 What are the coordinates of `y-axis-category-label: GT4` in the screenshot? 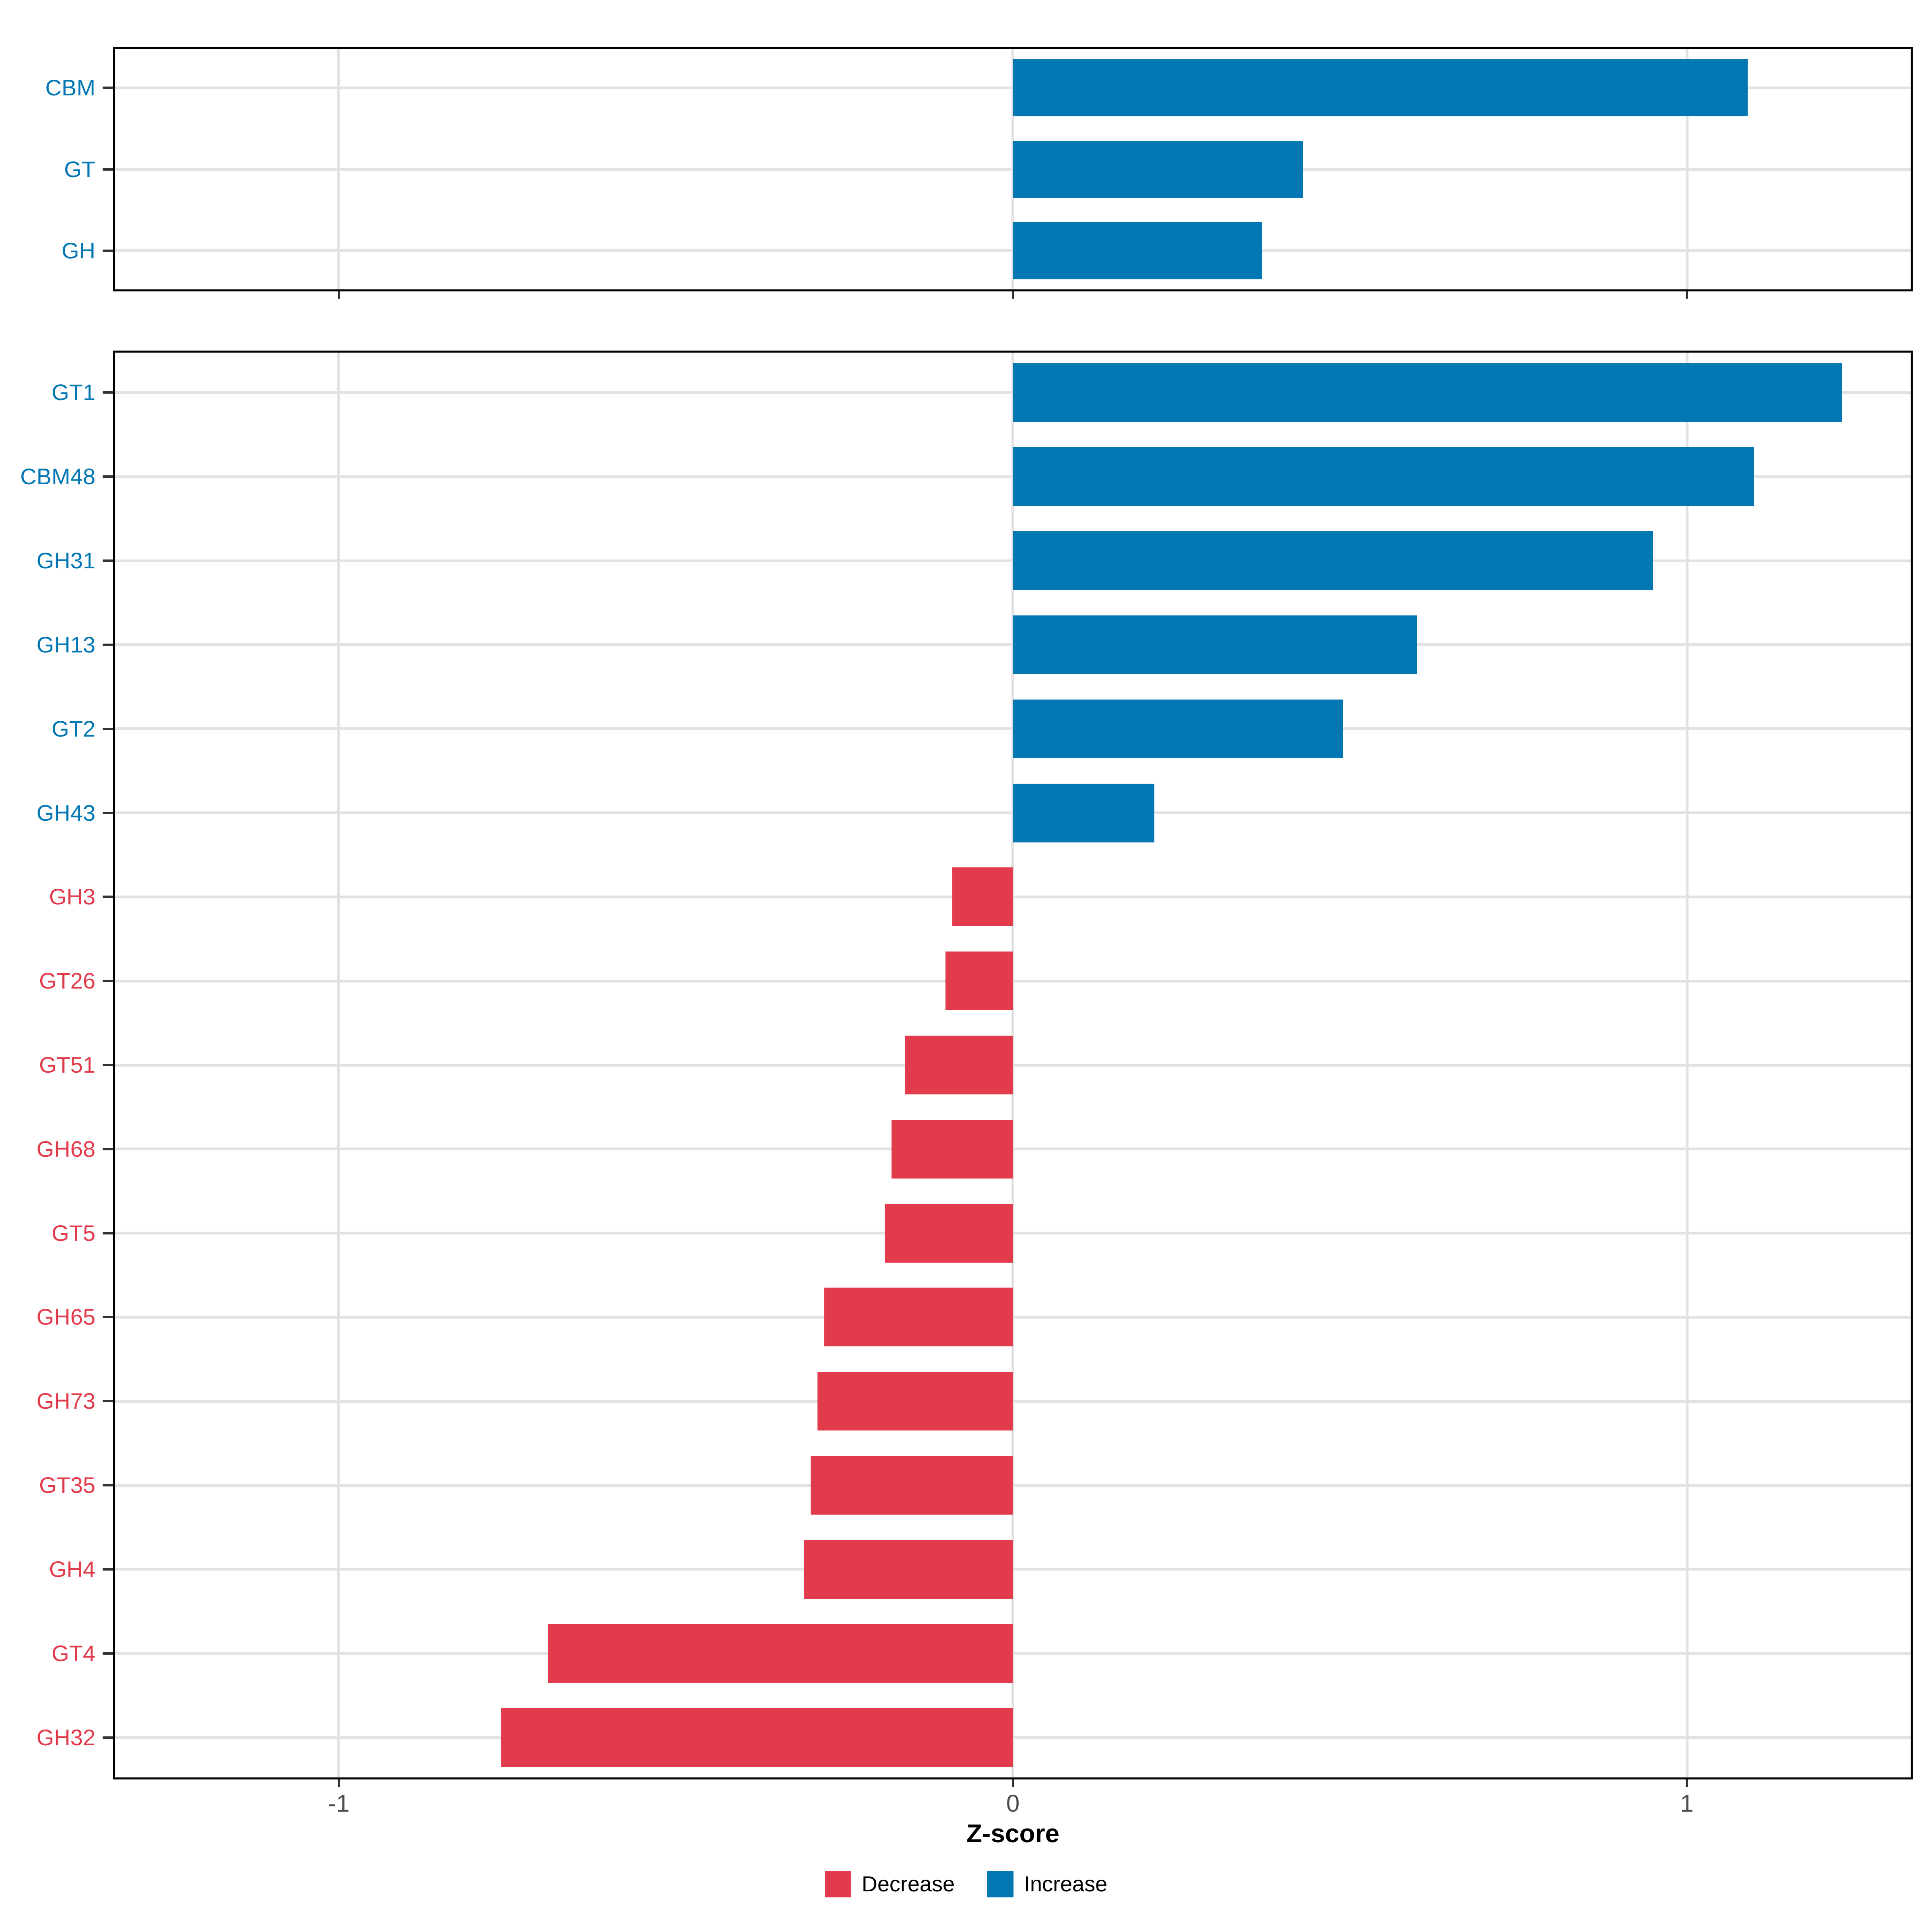 It's located at (73, 1653).